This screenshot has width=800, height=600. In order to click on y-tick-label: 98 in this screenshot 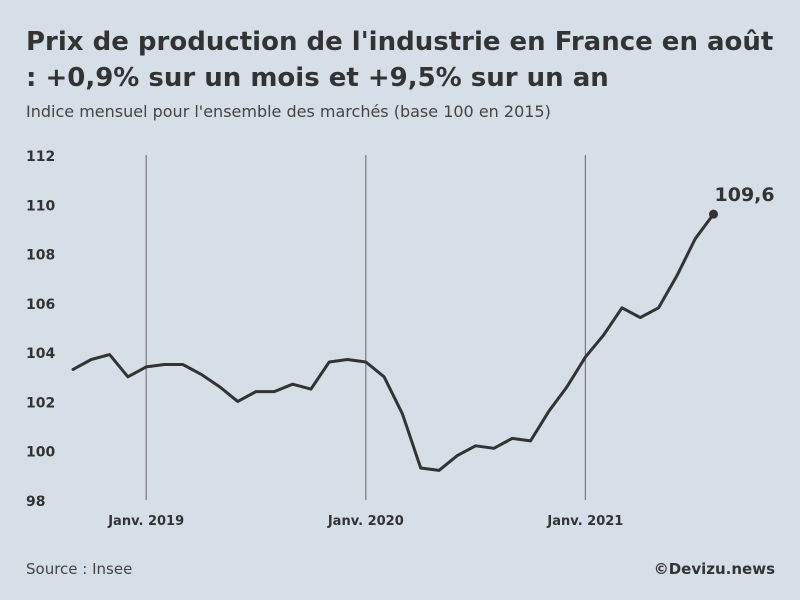, I will do `click(35, 502)`.